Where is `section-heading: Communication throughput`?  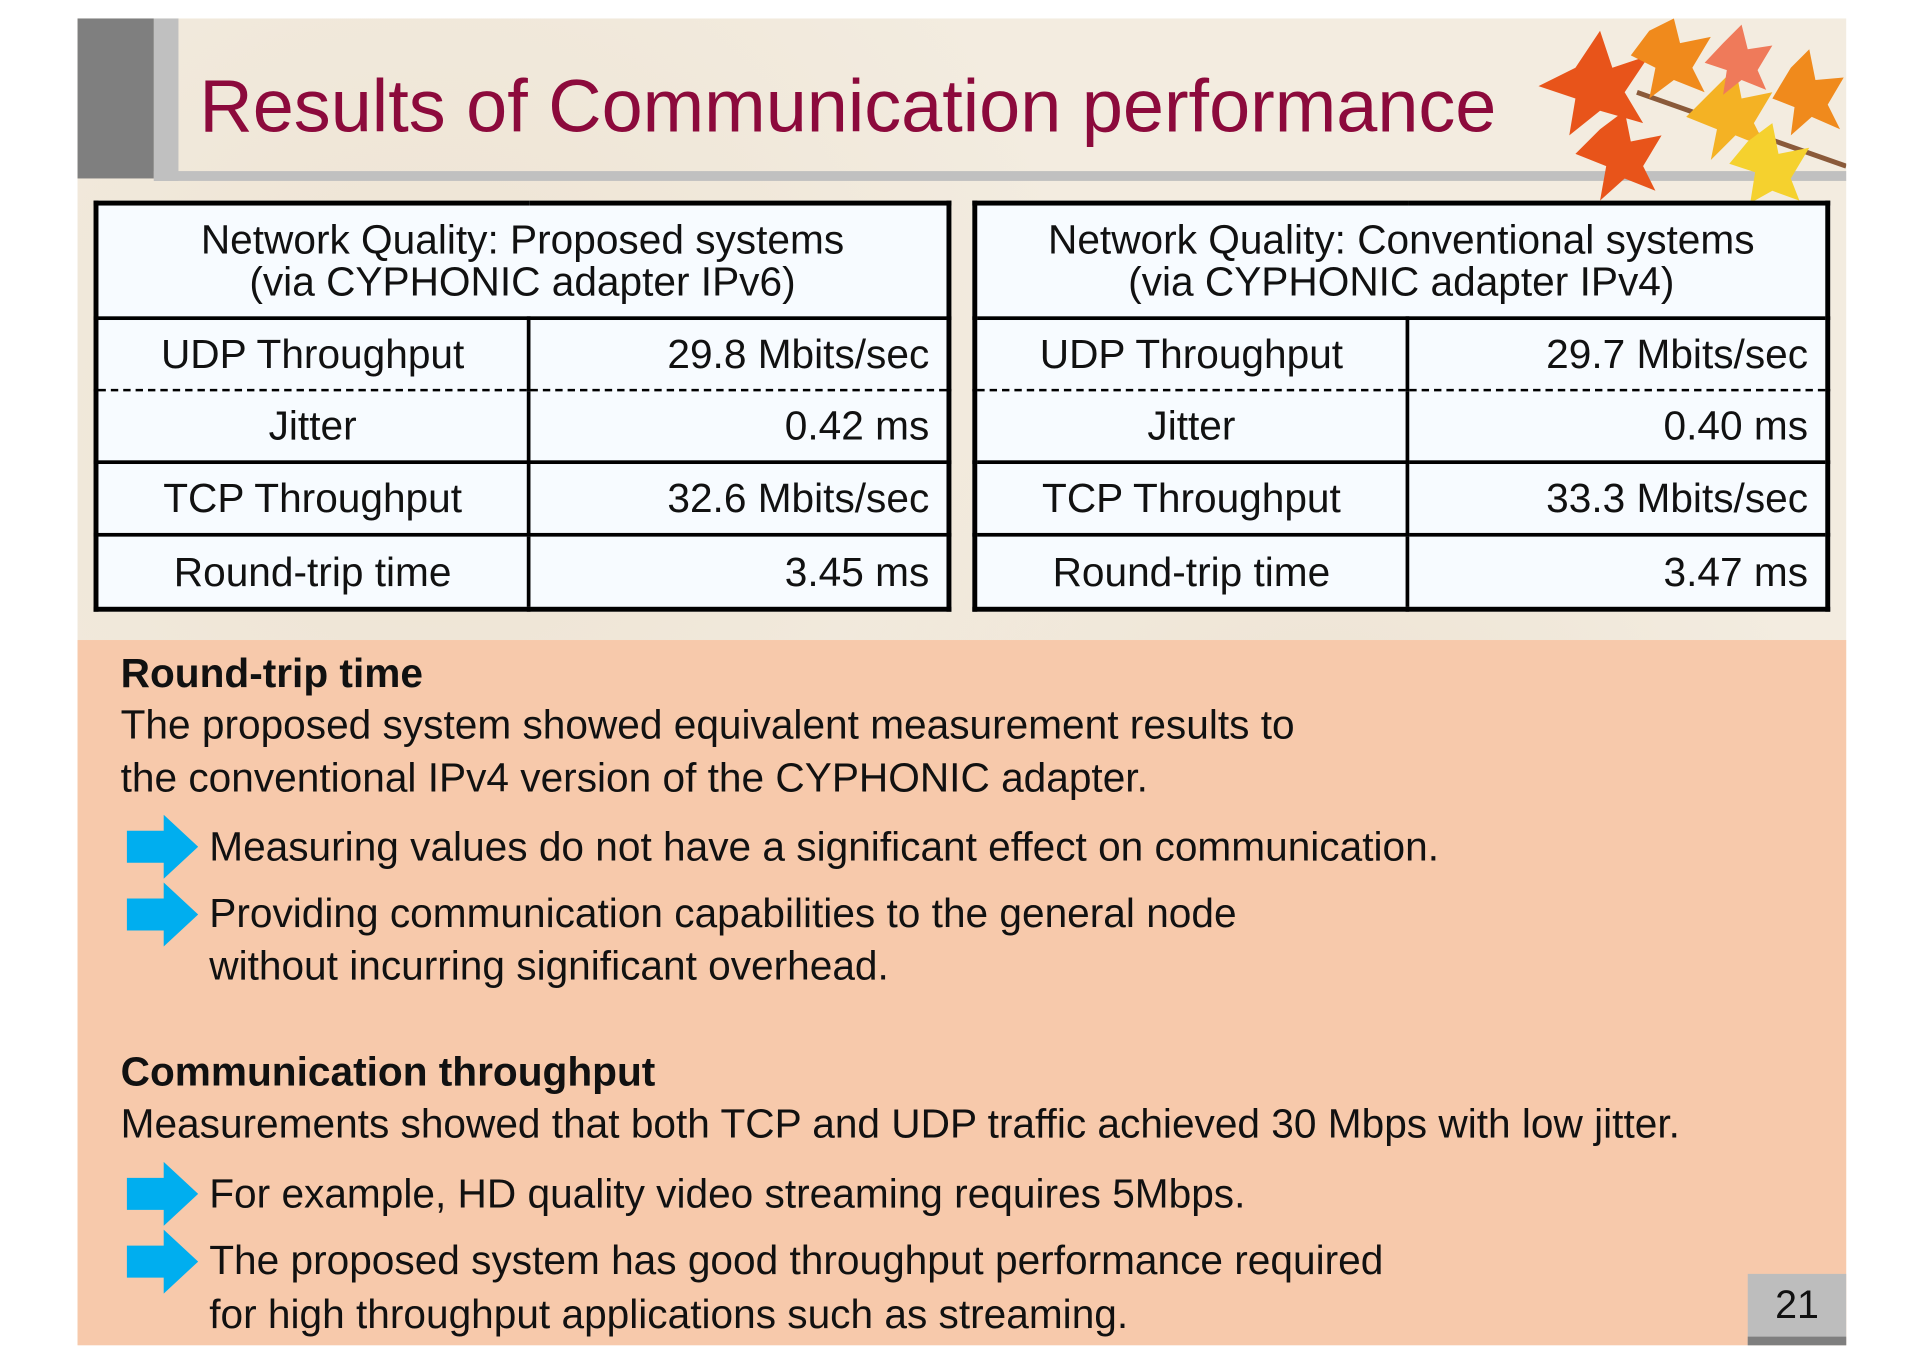
section-heading: Communication throughput is located at coordinates (388, 1071).